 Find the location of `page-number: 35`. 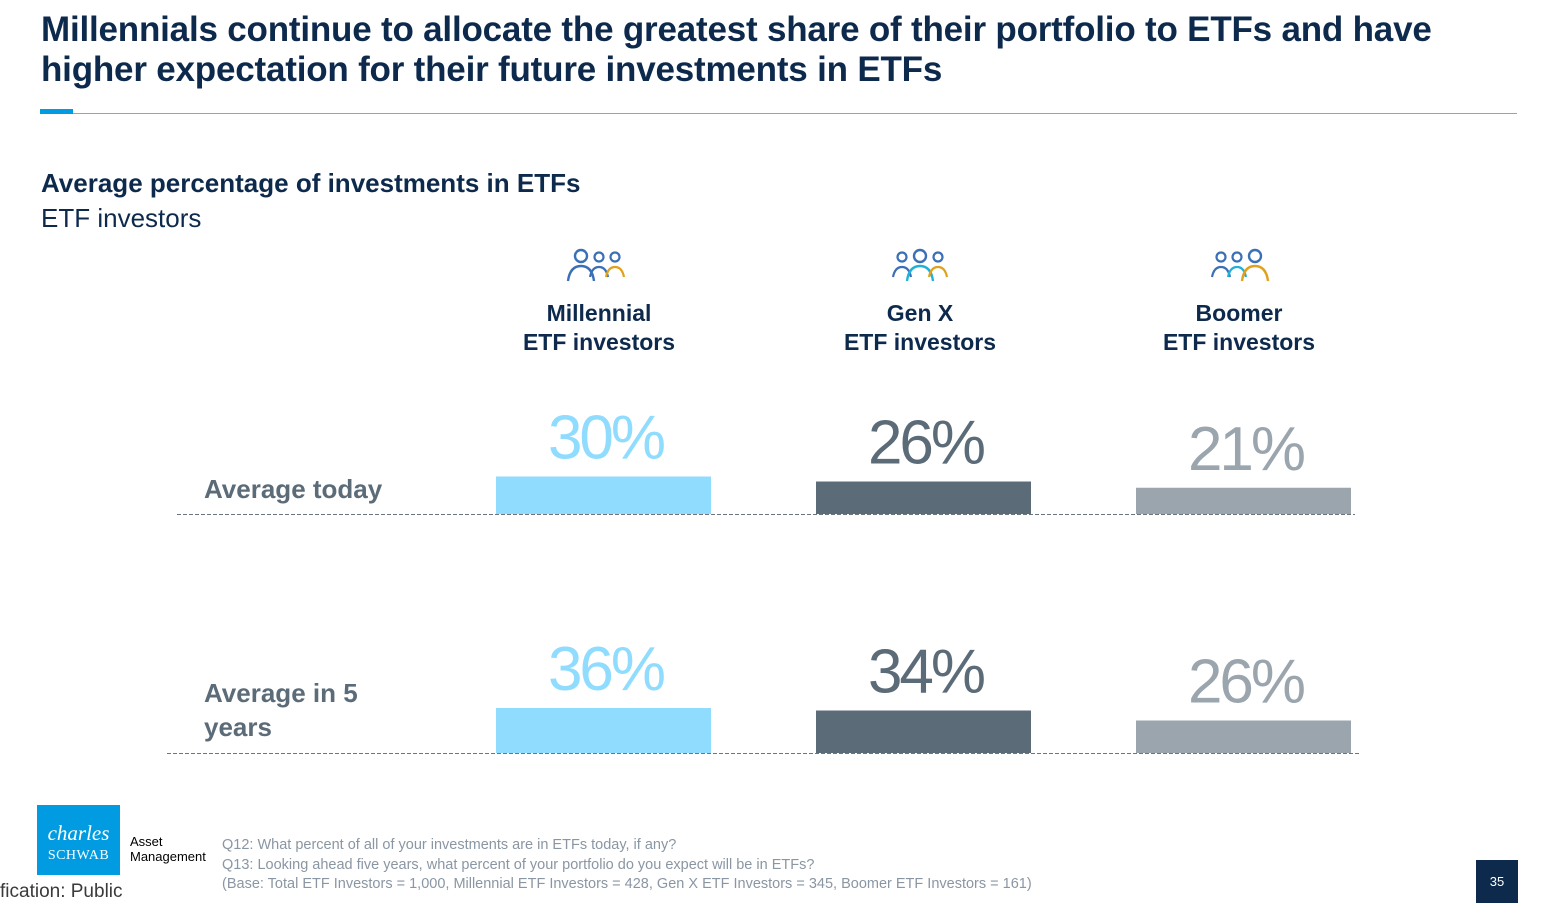

page-number: 35 is located at coordinates (1497, 881).